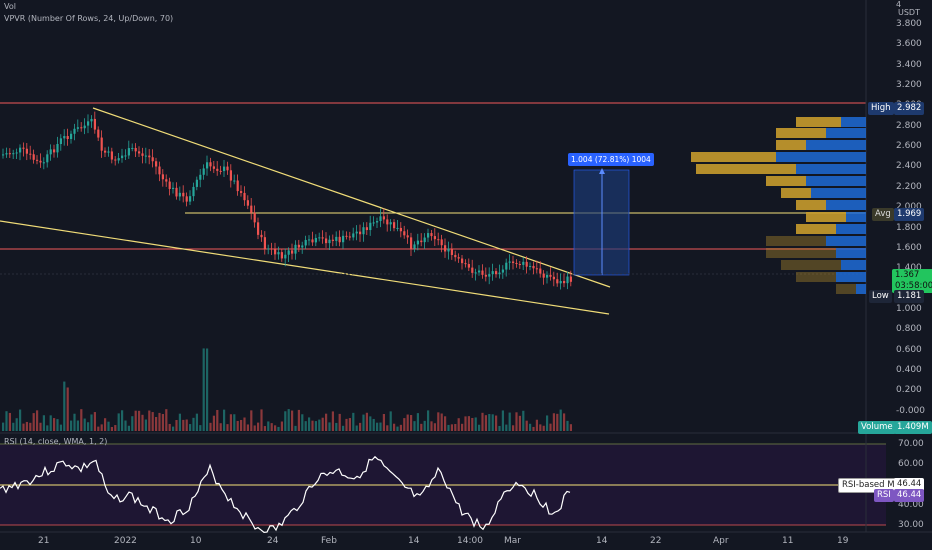 The width and height of the screenshot is (932, 550). Describe the element at coordinates (909, 390) in the screenshot. I see `price-tick: 0.200` at that location.